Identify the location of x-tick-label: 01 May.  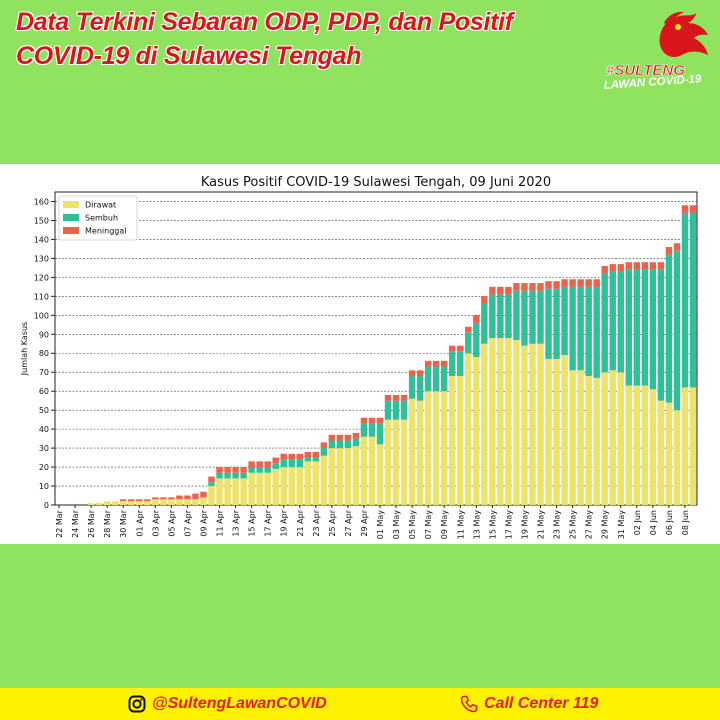
(380, 525).